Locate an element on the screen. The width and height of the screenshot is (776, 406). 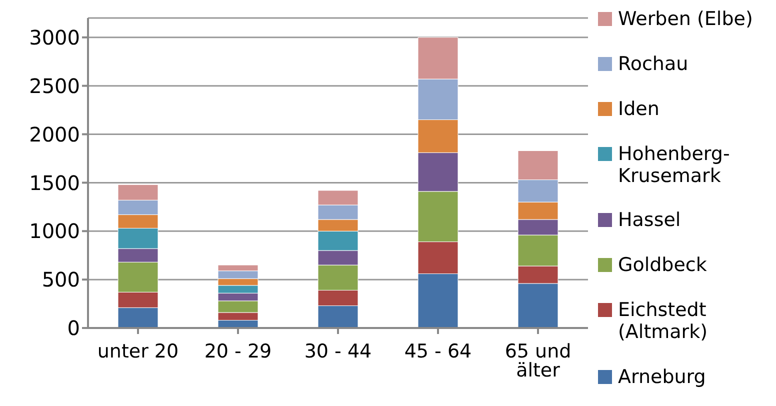
x-tick-label: 45 - 64 is located at coordinates (438, 351).